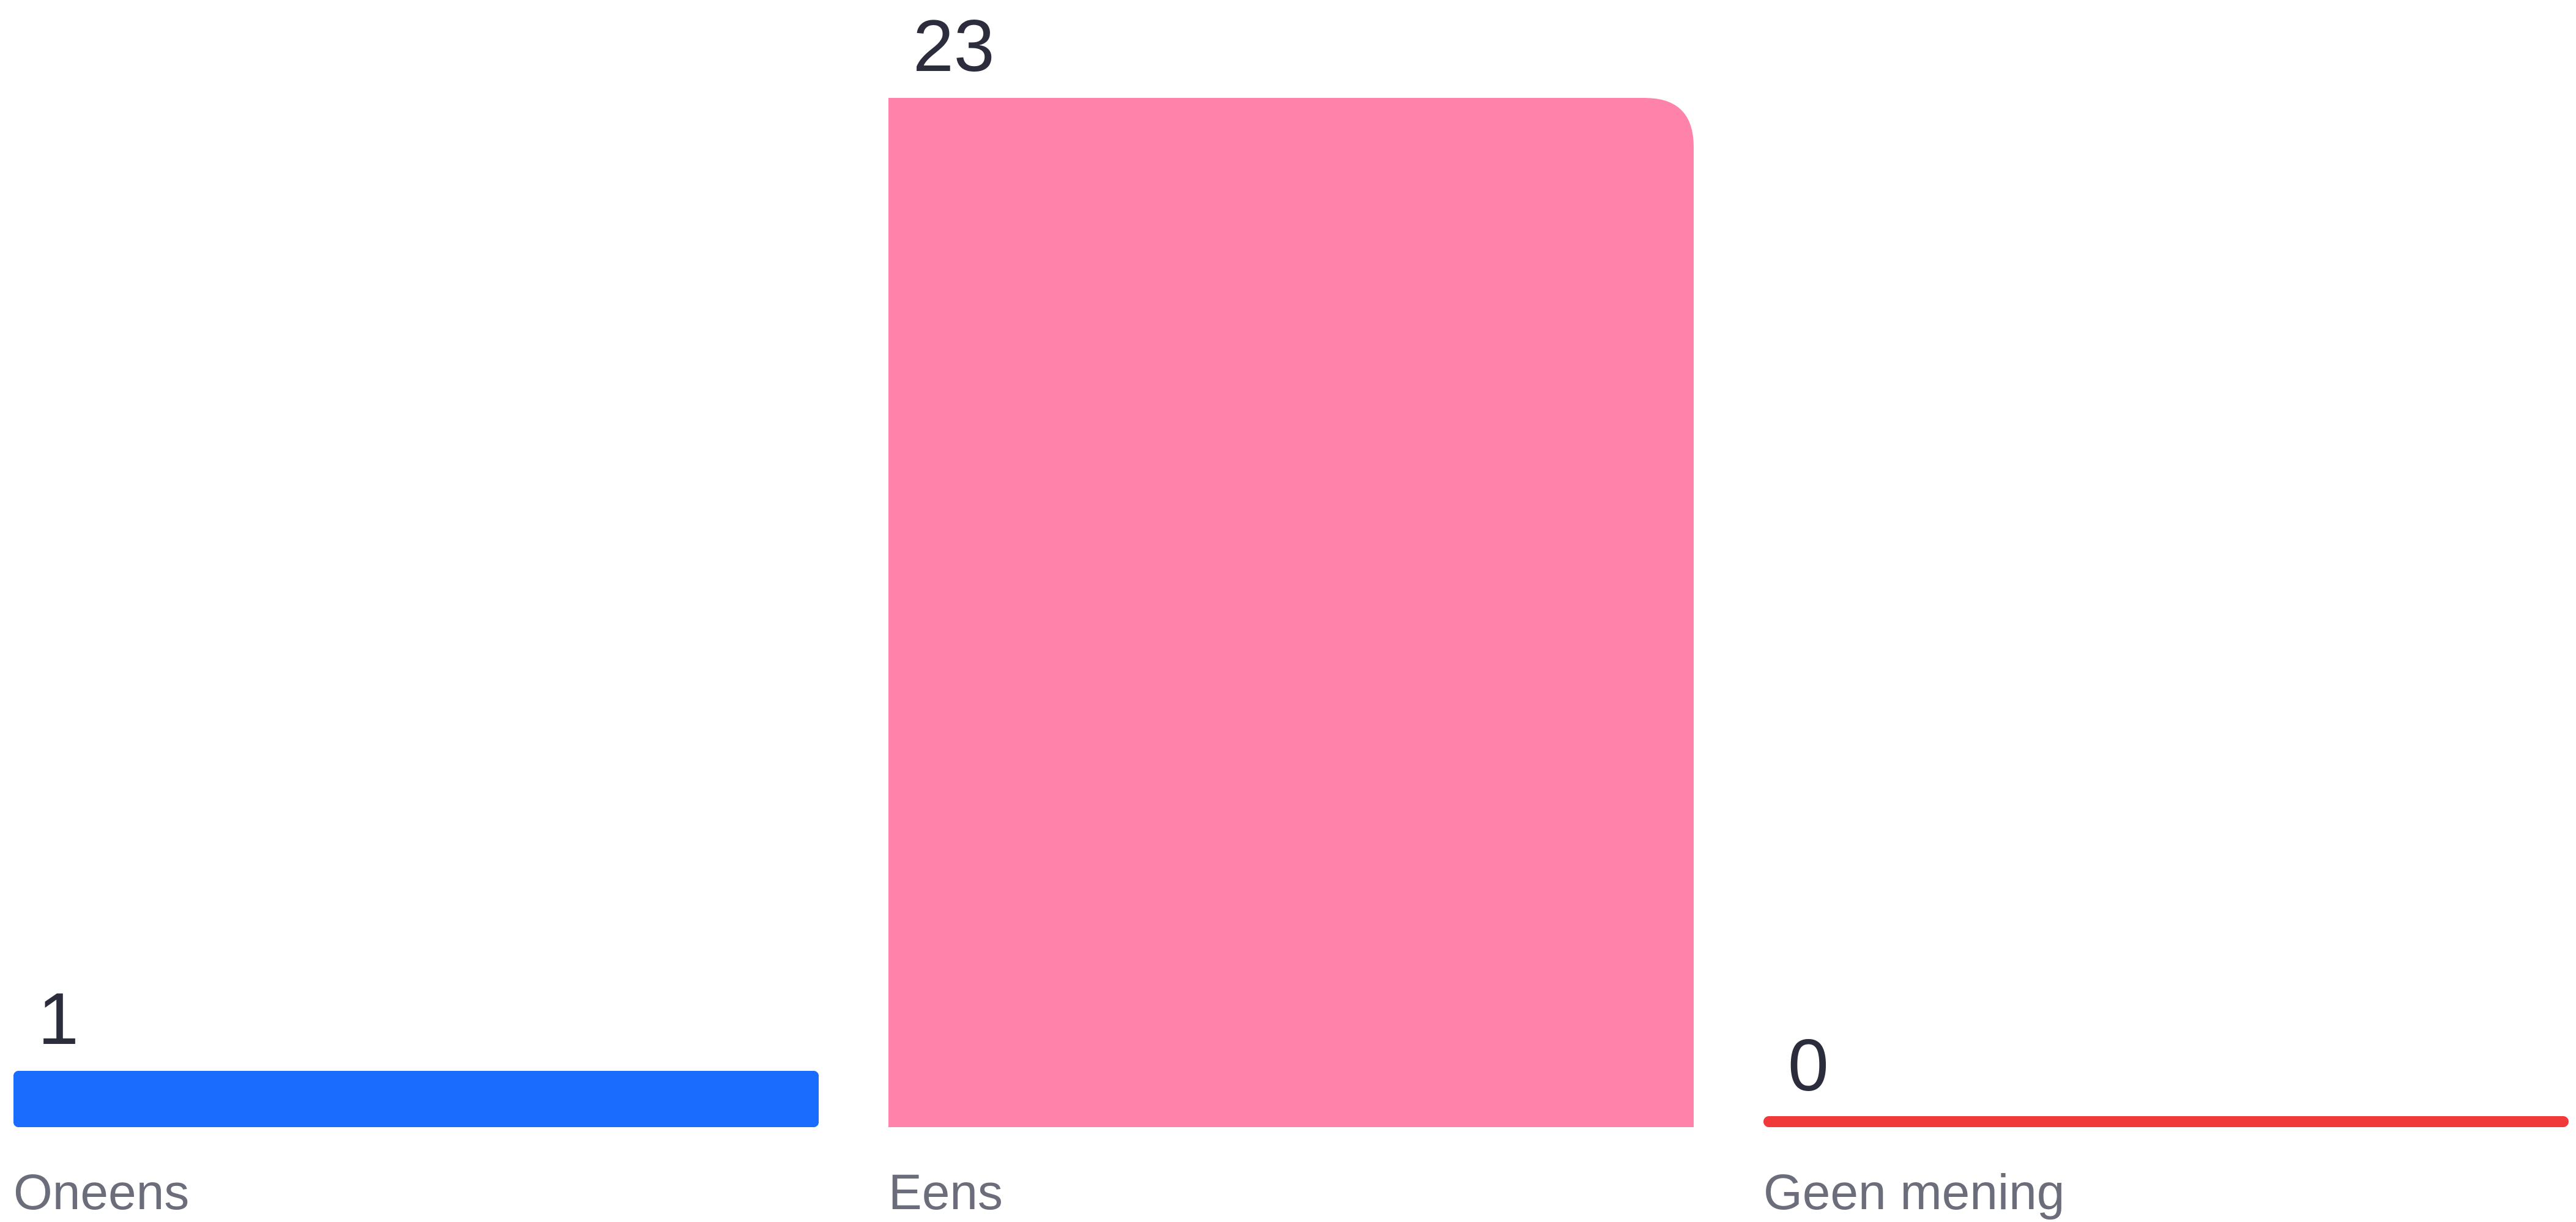 The width and height of the screenshot is (2576, 1222). I want to click on category-labels-group: Oneens Eens Geen mening, so click(1038, 1192).